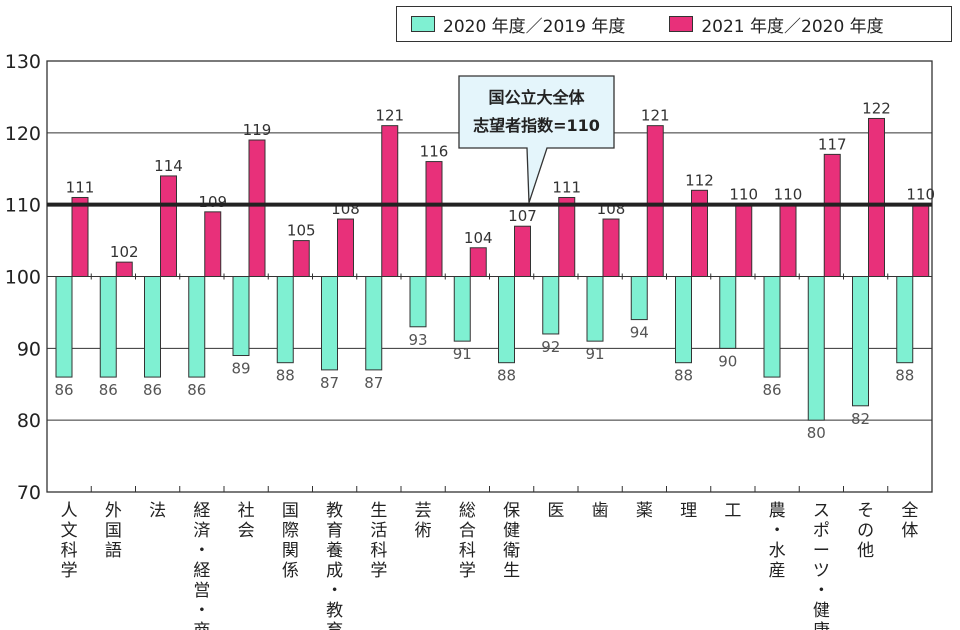 This screenshot has height=630, width=960. Describe the element at coordinates (290, 571) in the screenshot. I see `x-tick-label: 係` at that location.